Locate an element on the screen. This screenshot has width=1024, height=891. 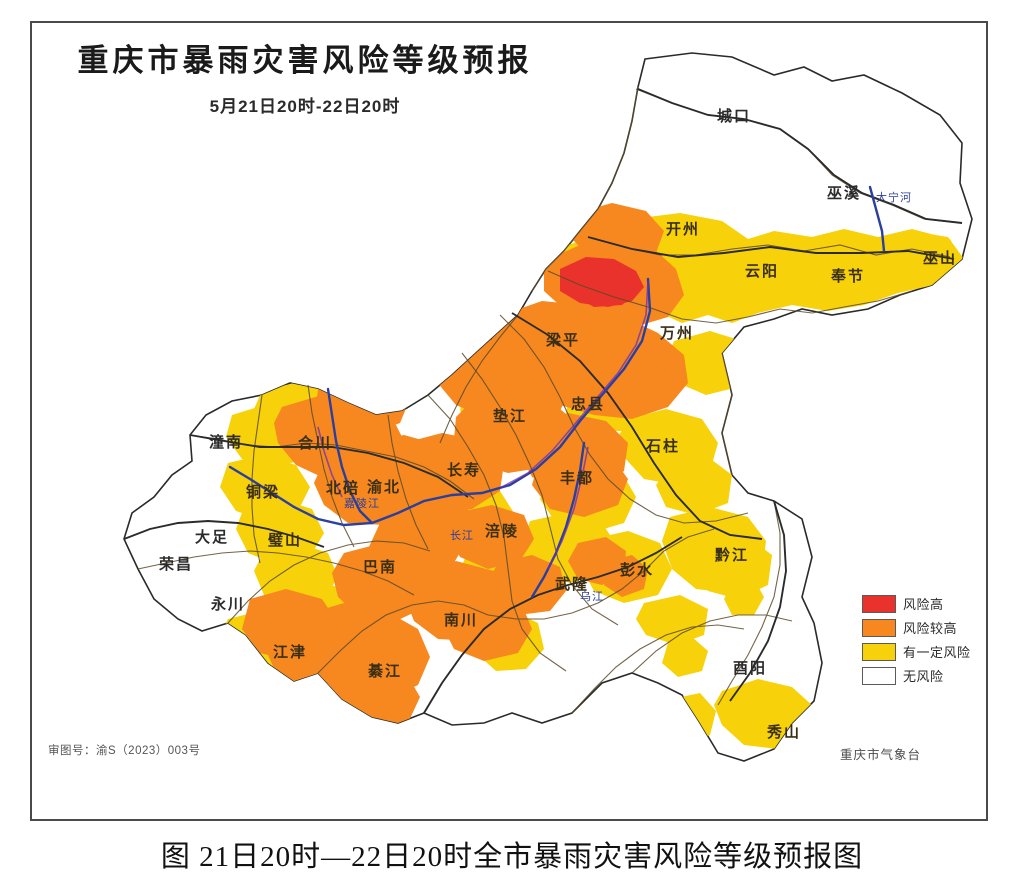
county-label-wuxi: 巫溪 is located at coordinates (844, 193).